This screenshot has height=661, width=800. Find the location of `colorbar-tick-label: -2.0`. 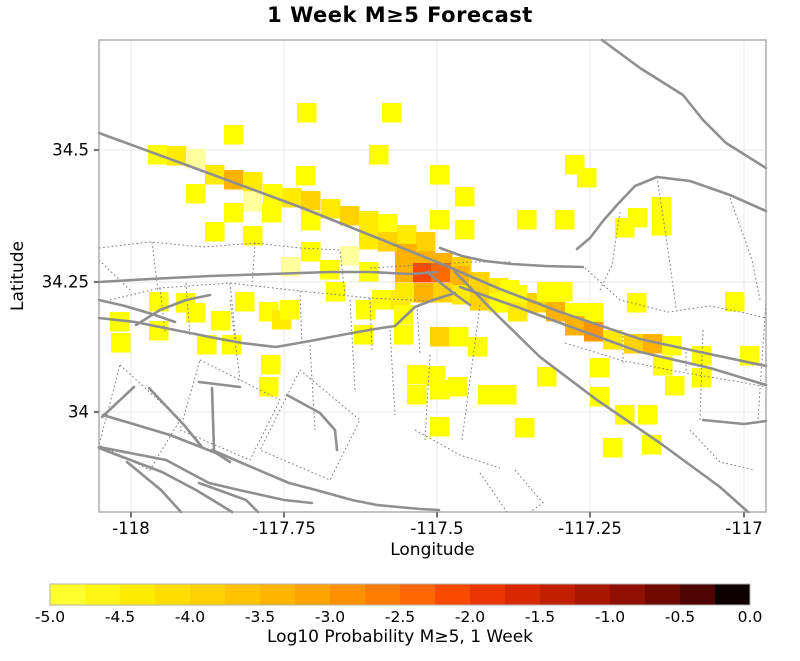

colorbar-tick-label: -2.0 is located at coordinates (470, 617).